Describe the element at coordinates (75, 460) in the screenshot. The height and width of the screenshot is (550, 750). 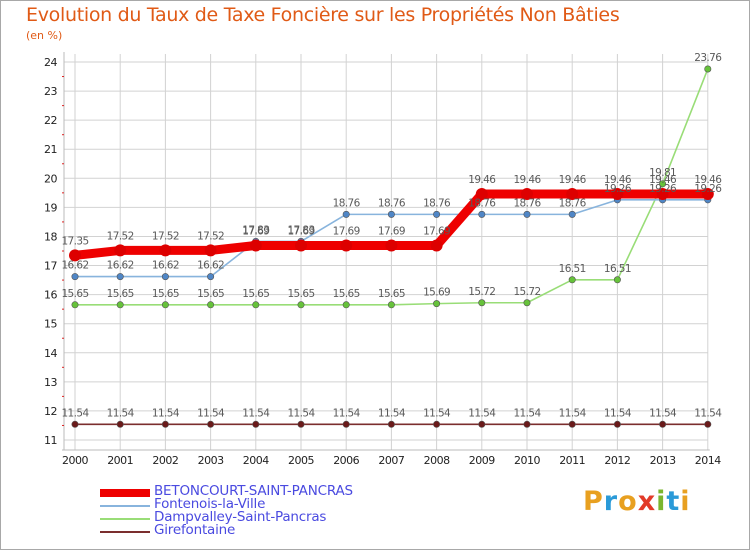
I see `x-tick-label: 2000` at that location.